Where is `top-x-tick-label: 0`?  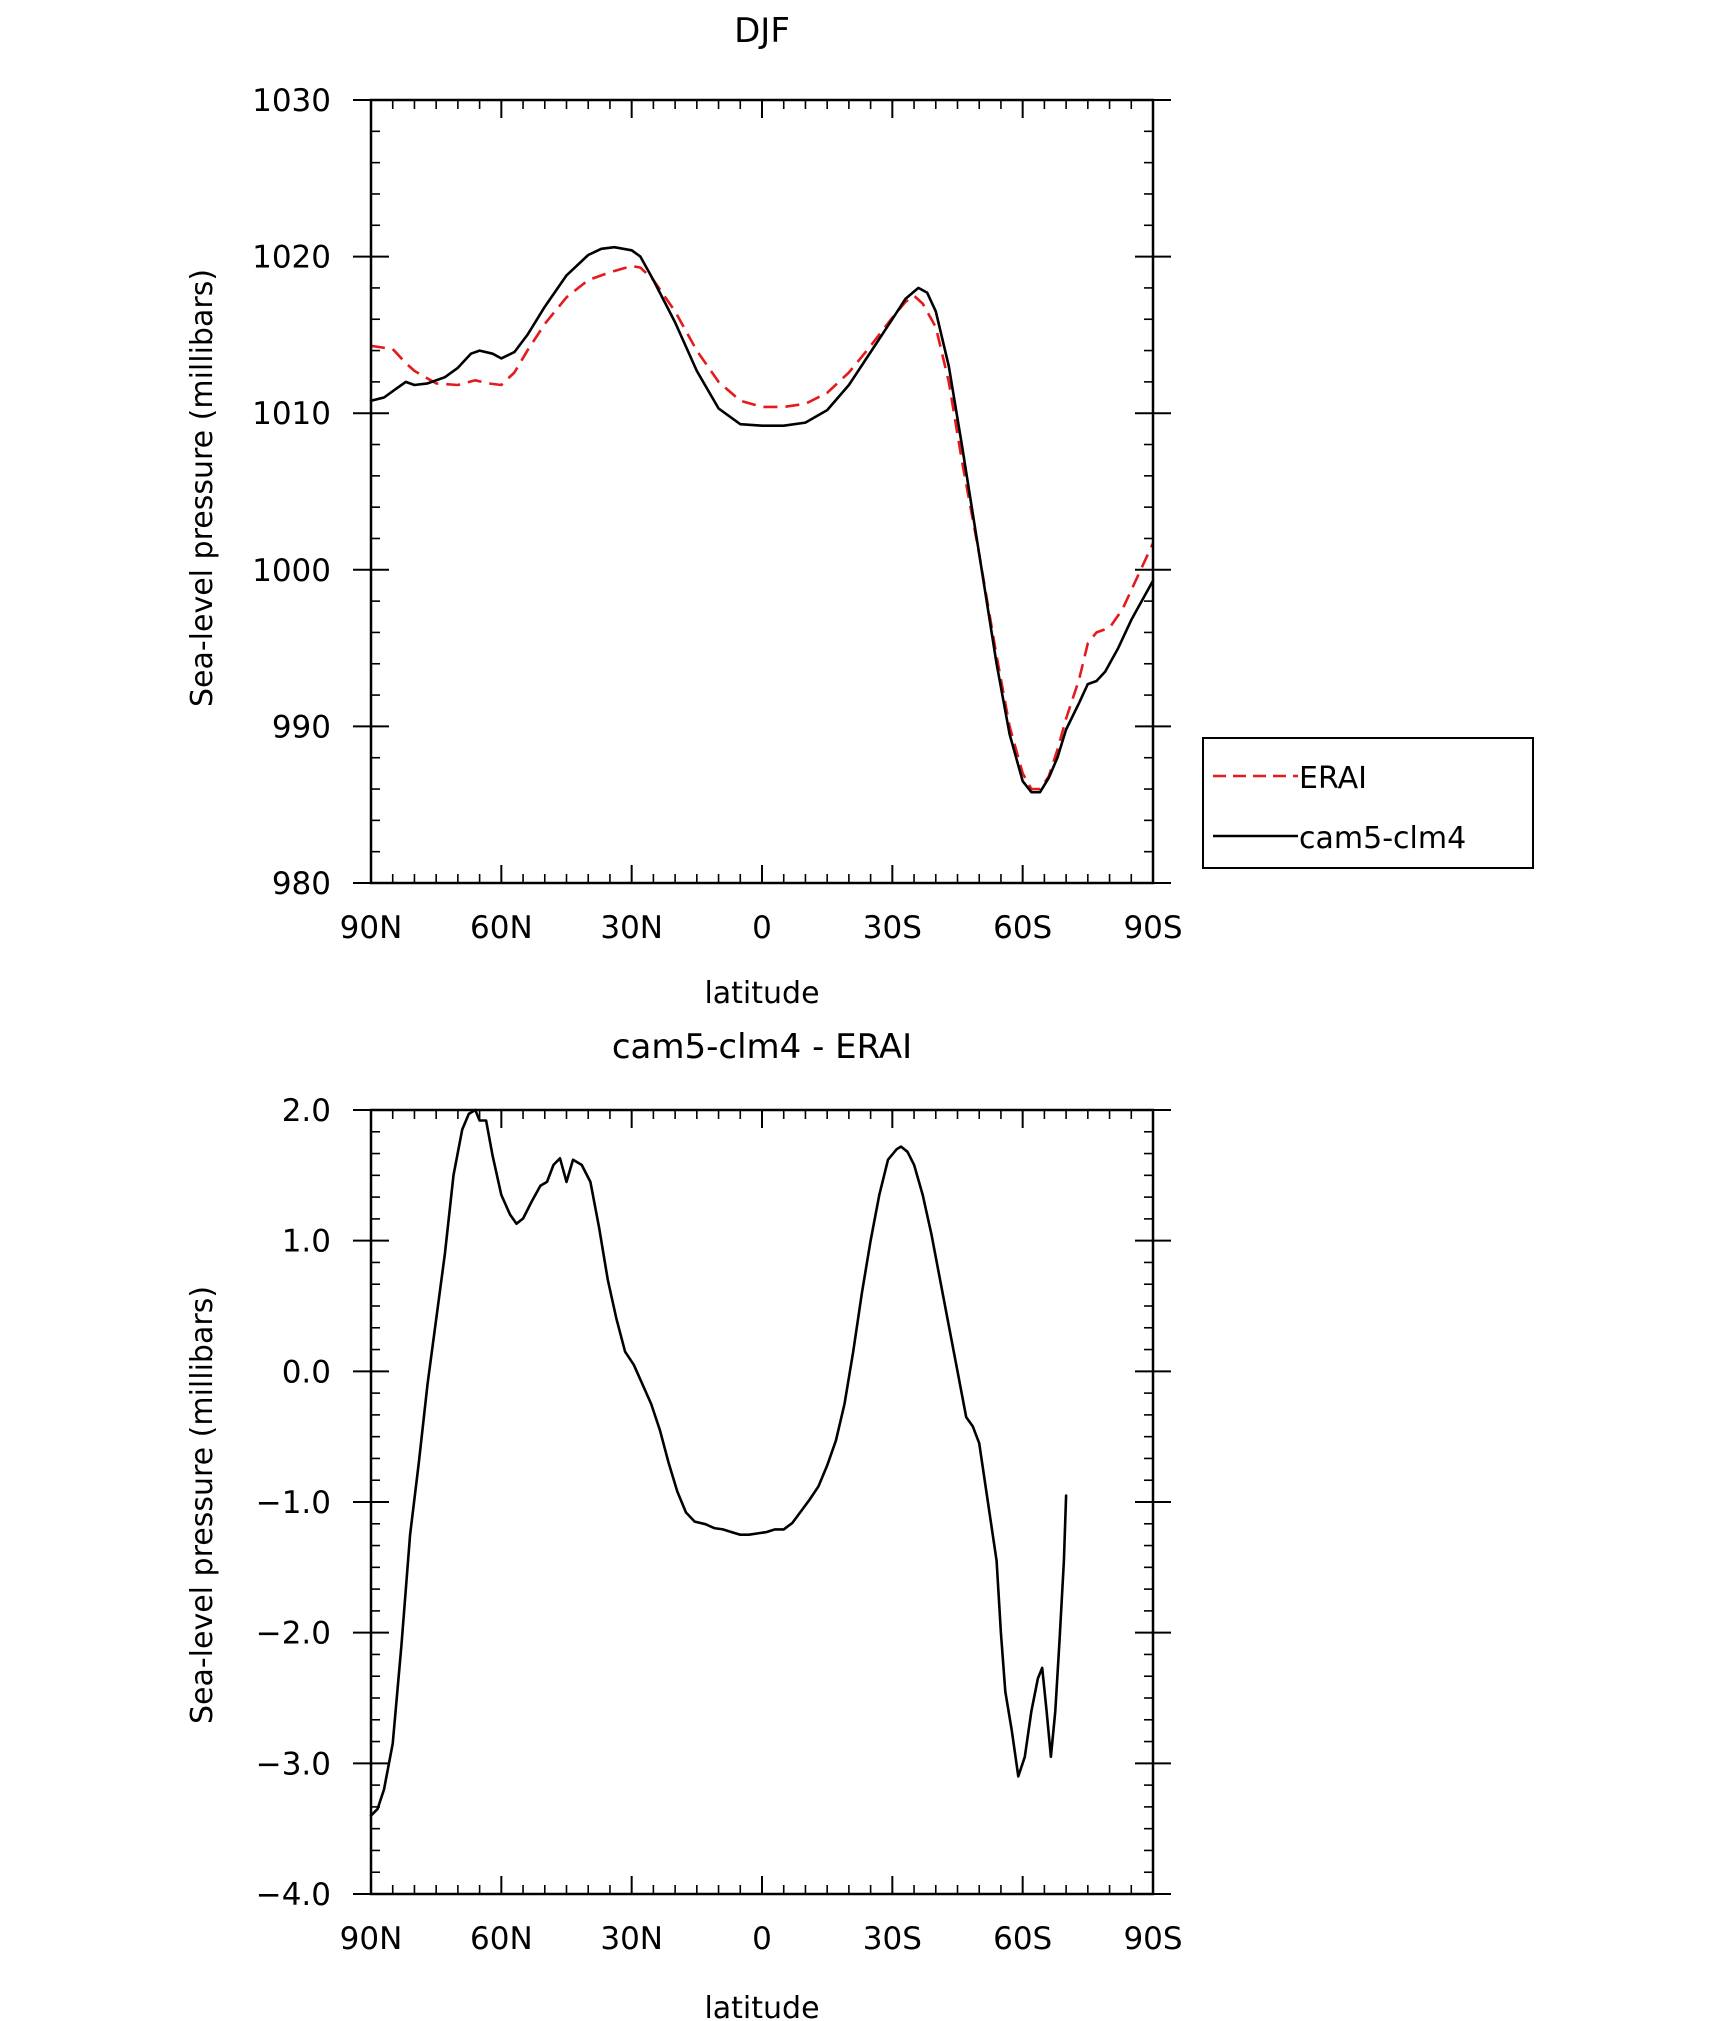
top-x-tick-label: 0 is located at coordinates (762, 928).